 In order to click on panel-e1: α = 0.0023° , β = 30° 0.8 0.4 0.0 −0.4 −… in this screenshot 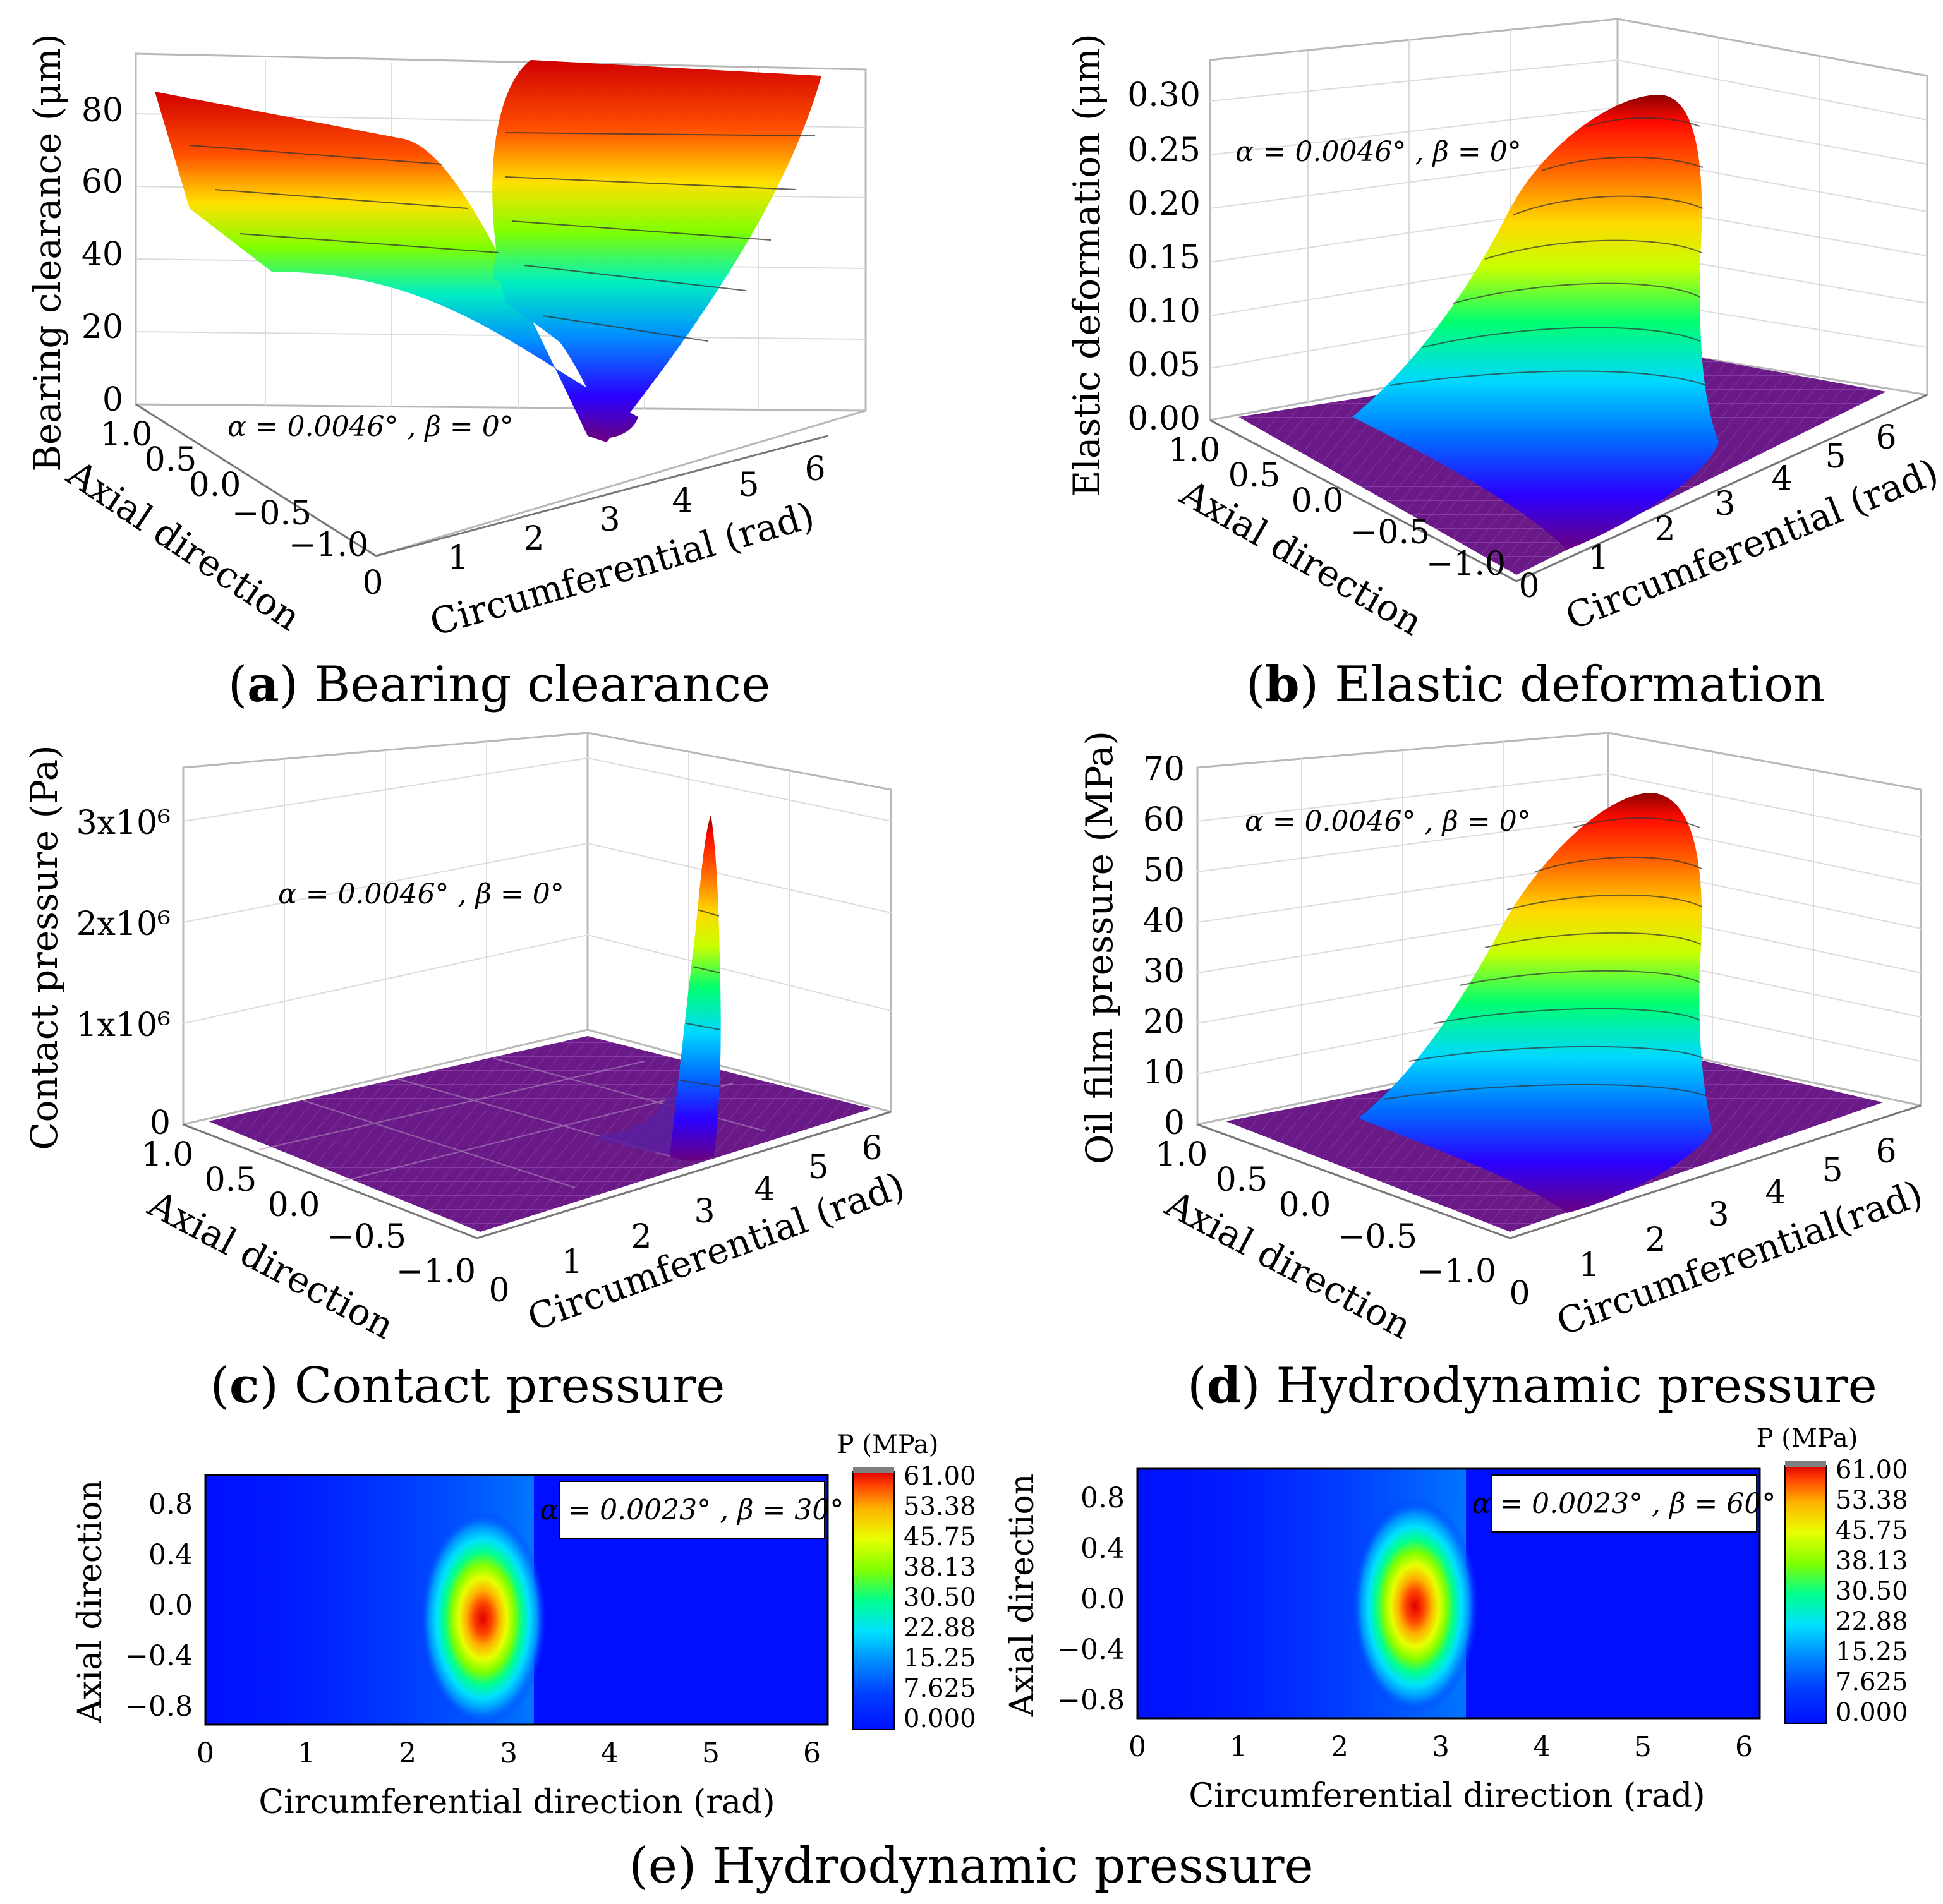, I will do `click(523, 1625)`.